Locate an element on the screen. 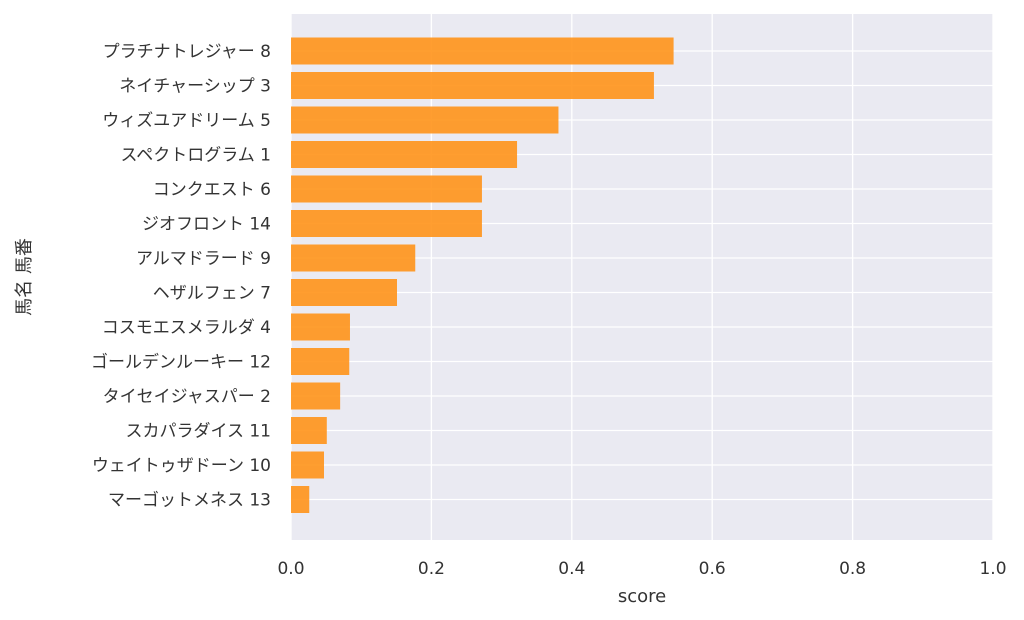 This screenshot has width=1024, height=620. y-tick-label: ヘザルフェン 7 is located at coordinates (212, 294).